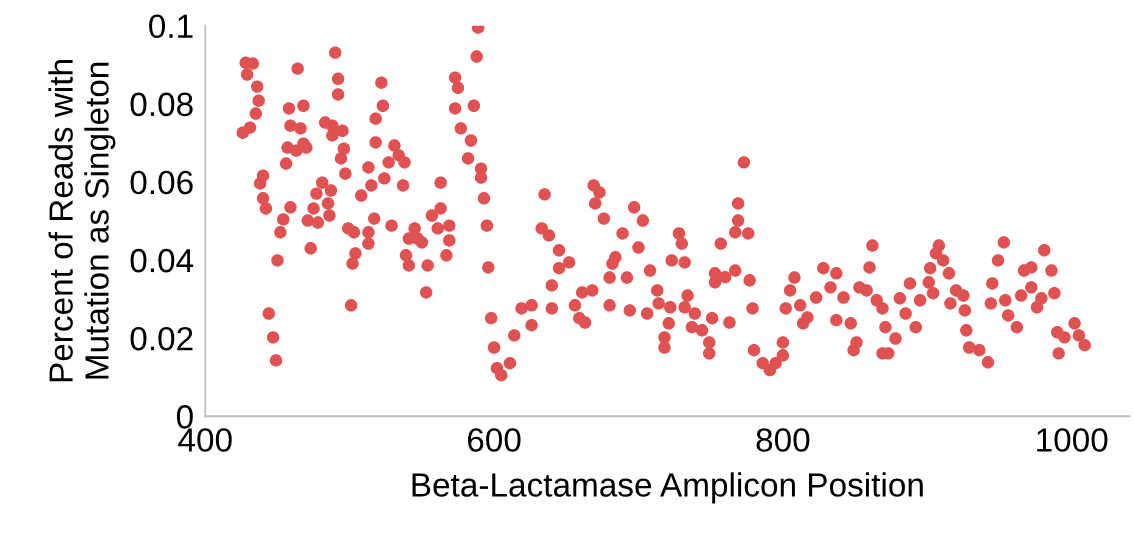  I want to click on x-tick-label: 600, so click(494, 440).